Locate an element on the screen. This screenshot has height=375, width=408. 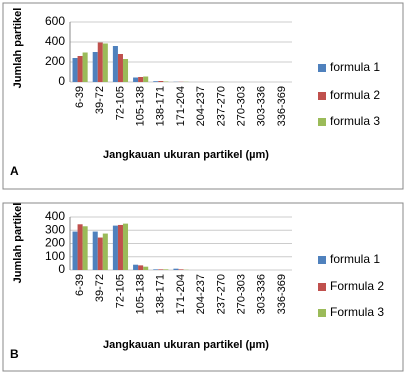
y-tick-label: 600 is located at coordinates (55, 21).